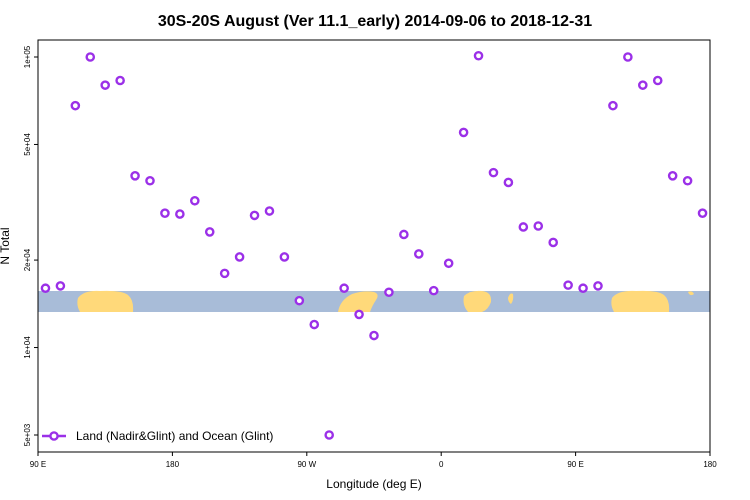 This screenshot has width=750, height=500. What do you see at coordinates (477, 301) in the screenshot?
I see `land-africa` at bounding box center [477, 301].